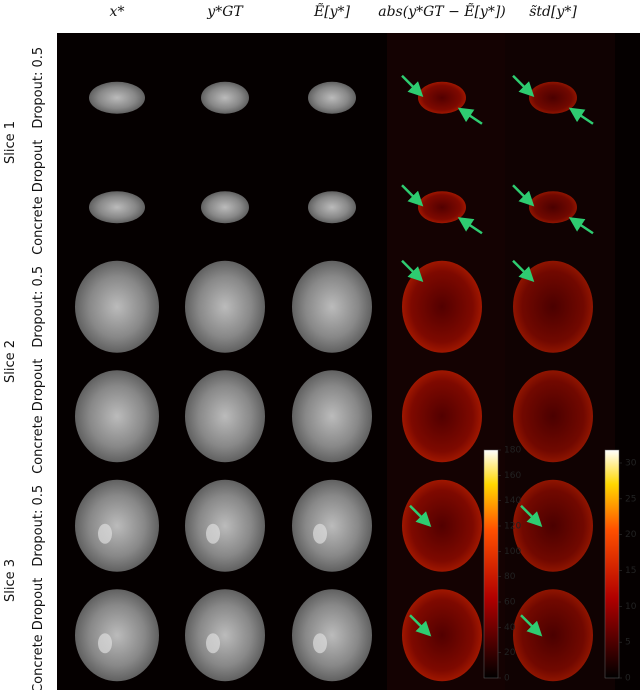 The height and width of the screenshot is (694, 640). Describe the element at coordinates (630, 499) in the screenshot. I see `colorbar-tick-label: 25` at that location.